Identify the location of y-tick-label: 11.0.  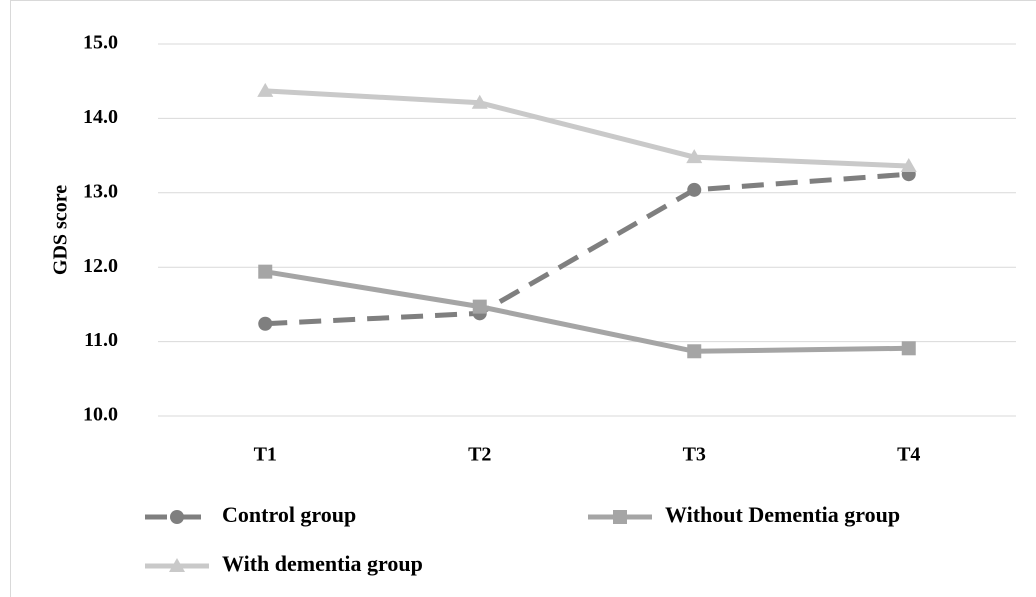
(101, 340).